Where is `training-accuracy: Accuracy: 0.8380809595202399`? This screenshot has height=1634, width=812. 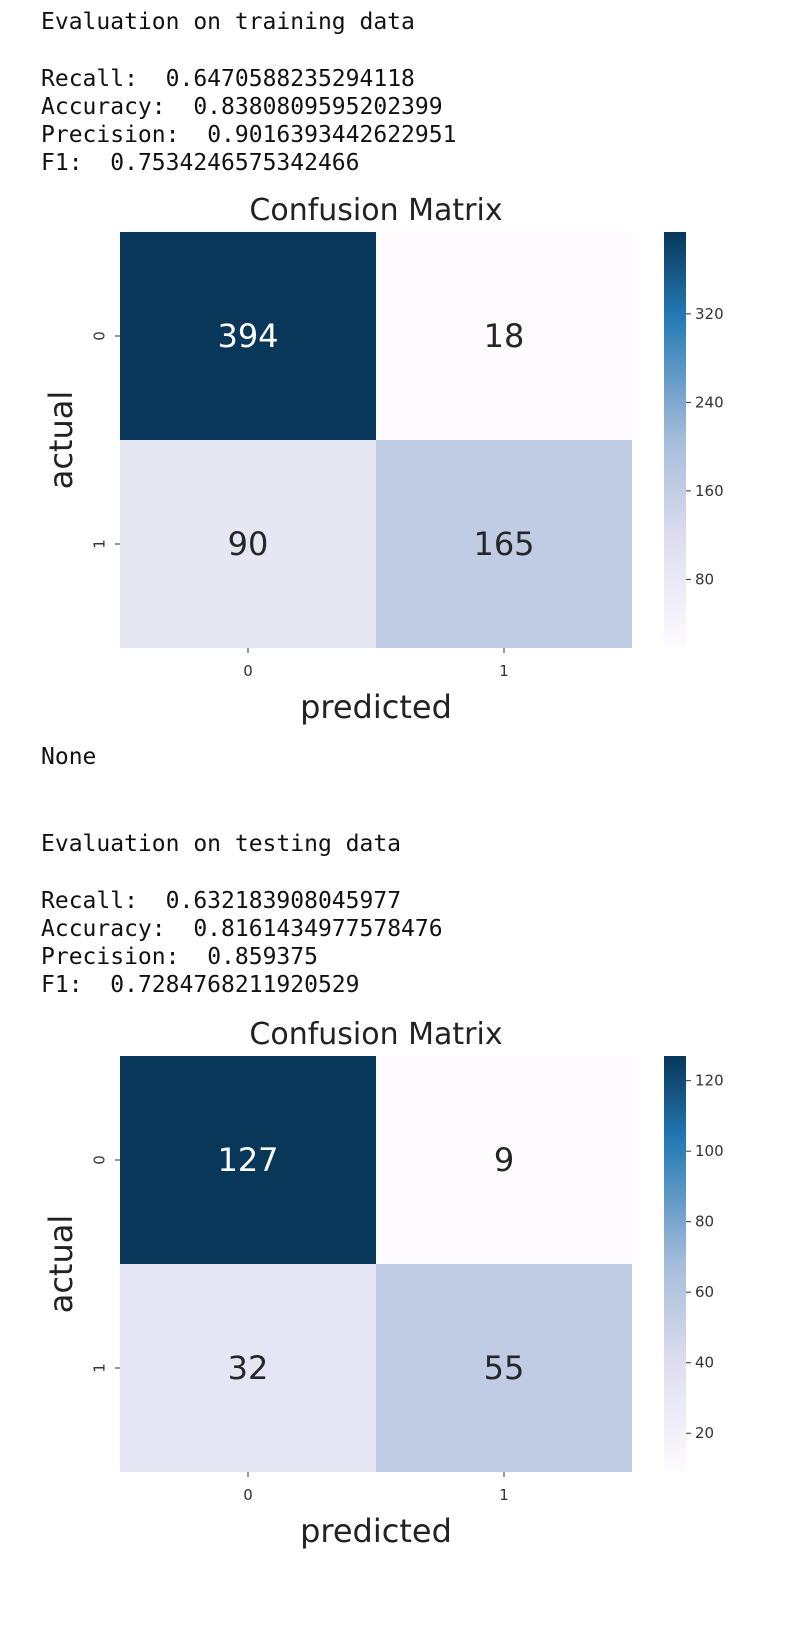
training-accuracy: Accuracy: 0.8380809595202399 is located at coordinates (242, 107).